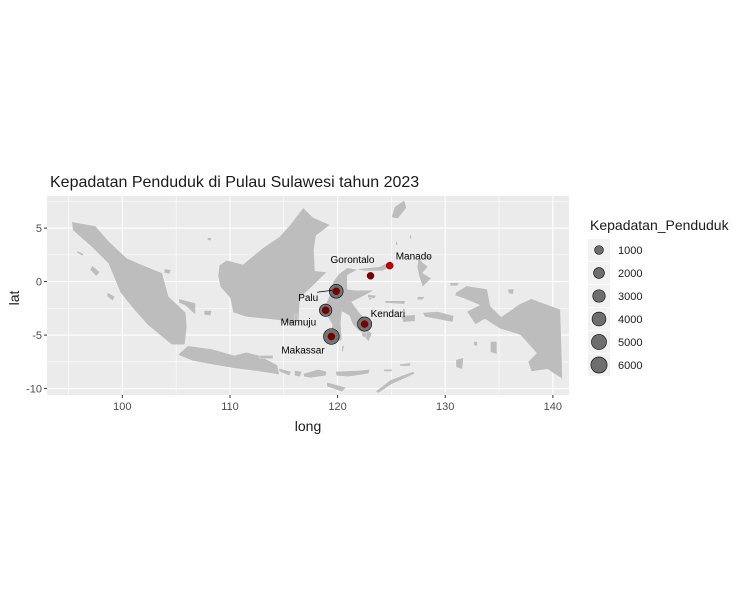  Describe the element at coordinates (397, 243) in the screenshot. I see `land-sangihe` at that location.